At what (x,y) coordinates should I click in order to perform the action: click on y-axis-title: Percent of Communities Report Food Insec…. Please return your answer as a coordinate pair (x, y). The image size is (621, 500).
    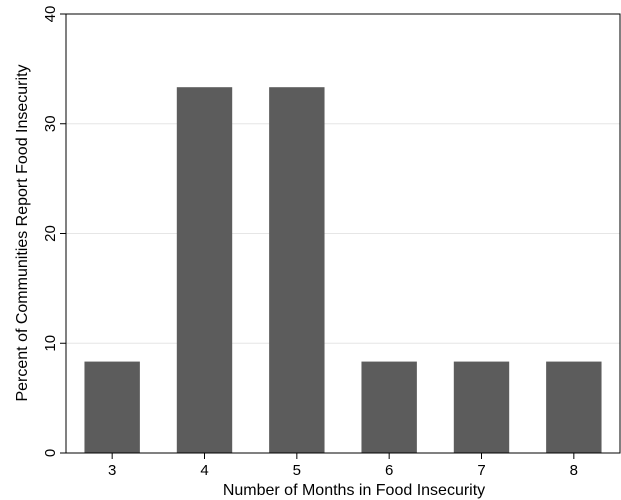
    Looking at the image, I should click on (22, 232).